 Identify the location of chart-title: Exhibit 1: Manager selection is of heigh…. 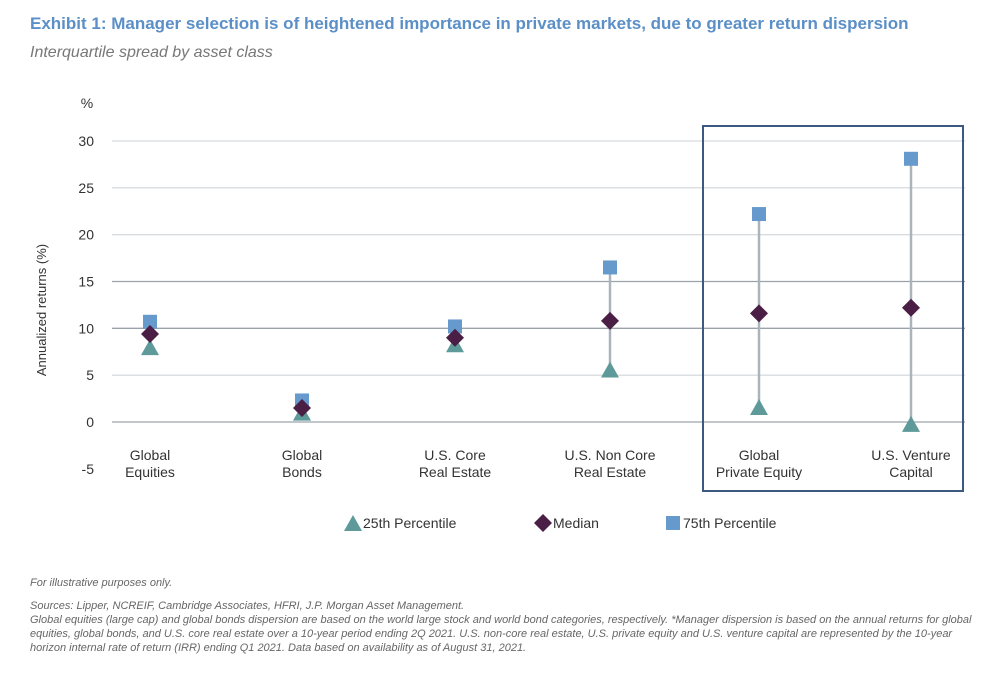
(469, 23).